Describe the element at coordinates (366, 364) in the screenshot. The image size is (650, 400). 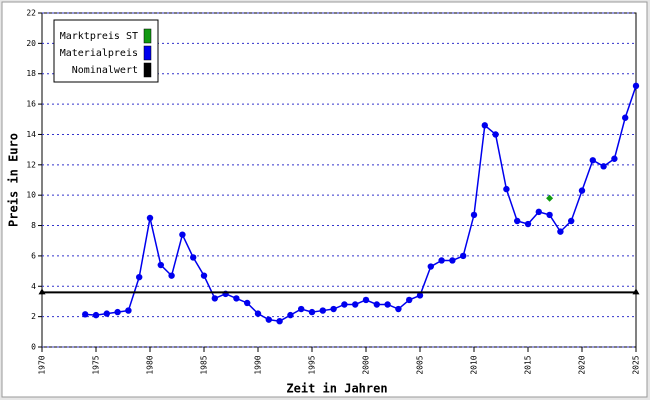
I see `x-tick-label: 2000` at that location.